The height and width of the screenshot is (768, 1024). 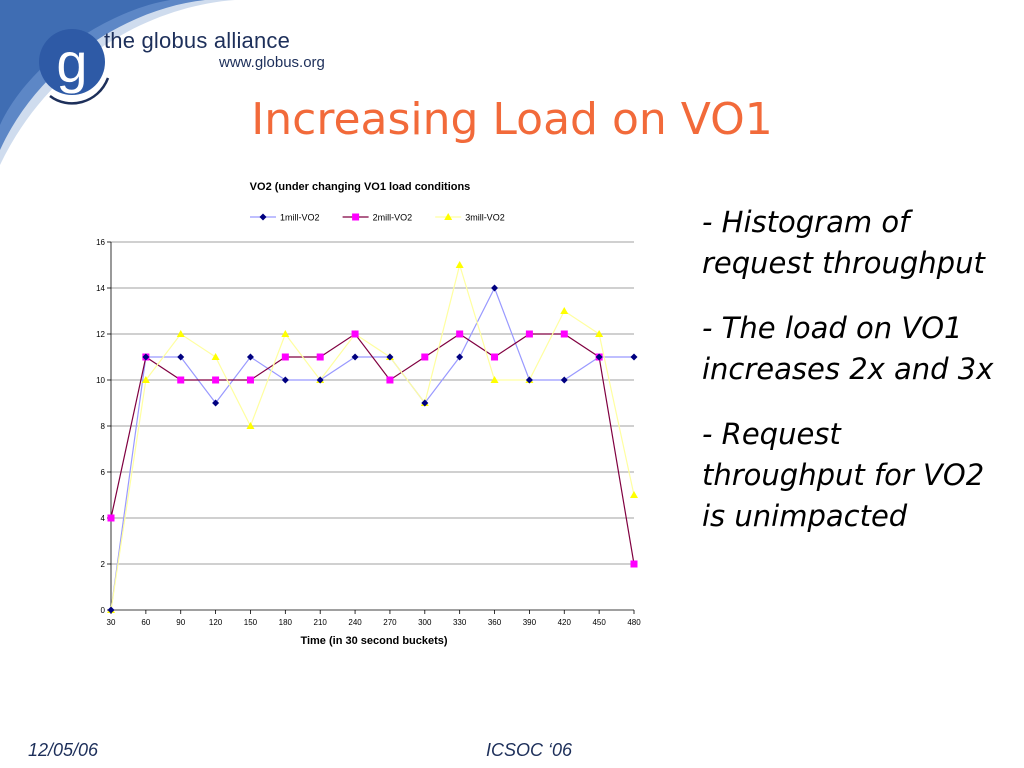 I want to click on y-tick-label: 12, so click(x=100, y=334).